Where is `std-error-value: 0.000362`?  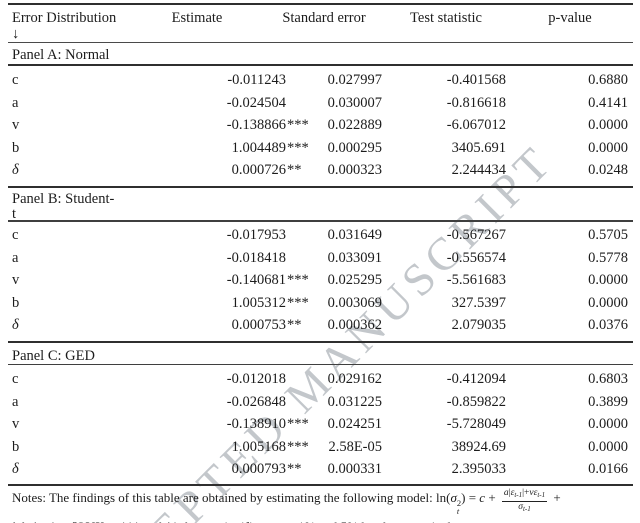
std-error-value: 0.000362 is located at coordinates (354, 325).